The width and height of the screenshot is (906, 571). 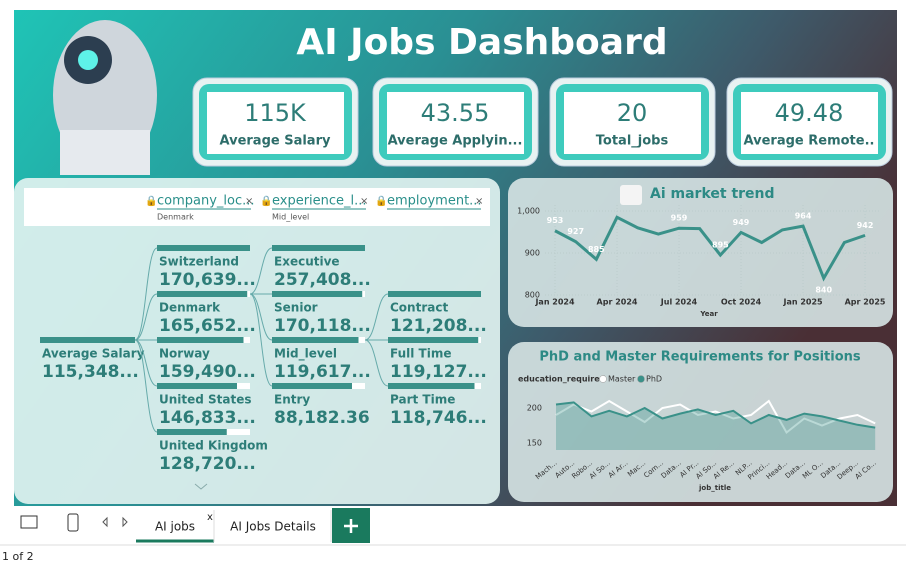 I want to click on y-tick-label: 800, so click(x=532, y=295).